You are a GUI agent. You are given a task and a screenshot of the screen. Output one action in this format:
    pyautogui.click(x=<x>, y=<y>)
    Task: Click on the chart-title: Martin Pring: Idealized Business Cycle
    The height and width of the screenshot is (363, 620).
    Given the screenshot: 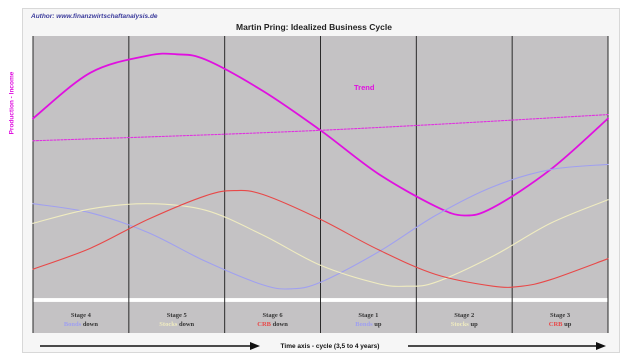 What is the action you would take?
    pyautogui.click(x=314, y=27)
    